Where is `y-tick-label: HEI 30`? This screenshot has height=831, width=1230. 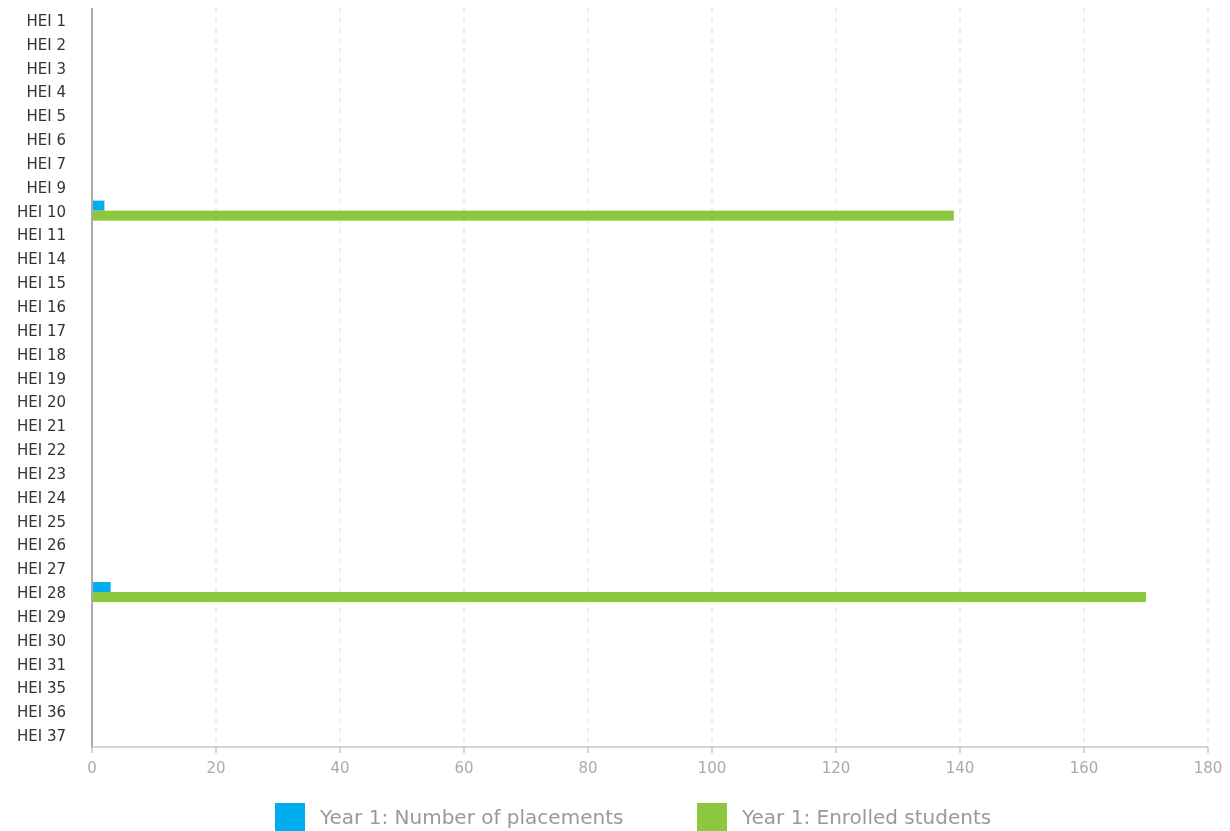 y-tick-label: HEI 30 is located at coordinates (41, 640).